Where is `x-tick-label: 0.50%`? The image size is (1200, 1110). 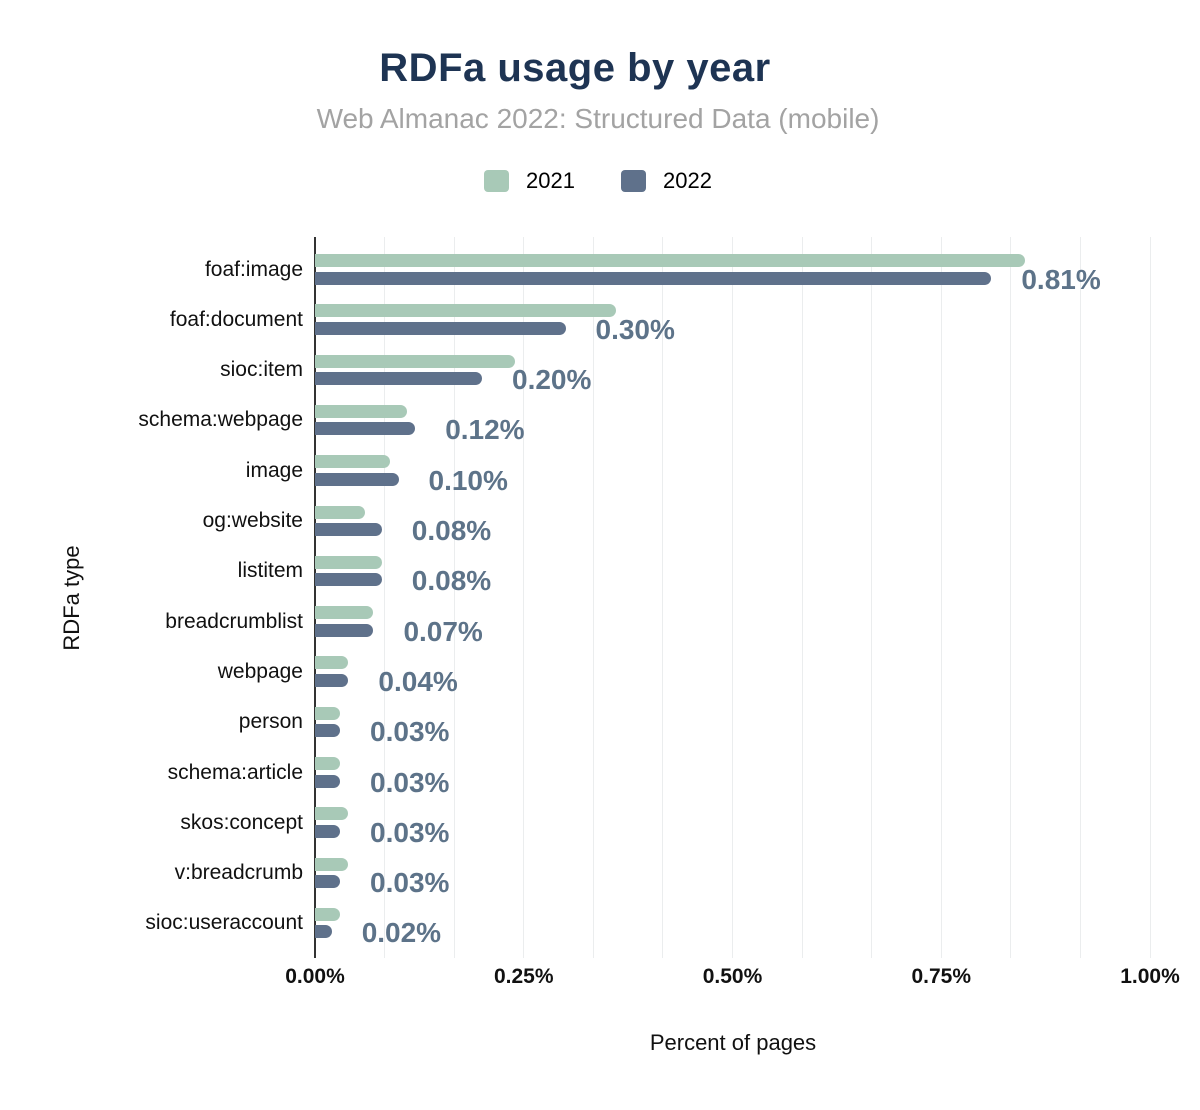
x-tick-label: 0.50% is located at coordinates (732, 976).